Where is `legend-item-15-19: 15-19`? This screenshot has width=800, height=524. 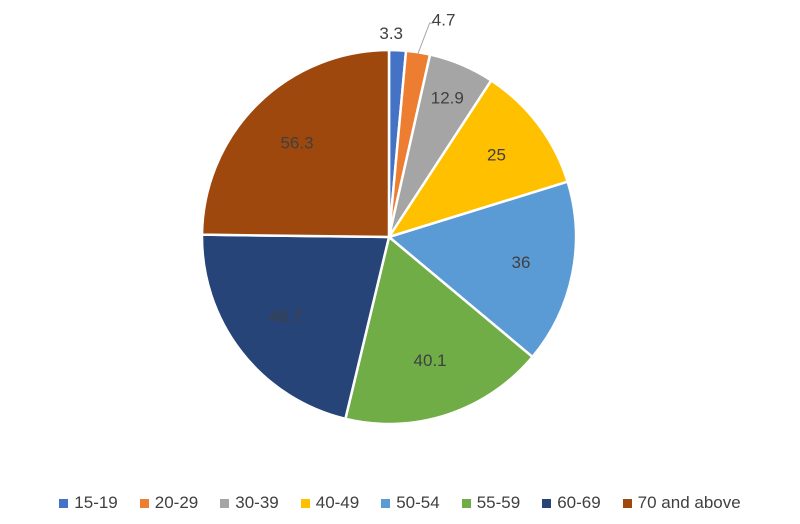 legend-item-15-19: 15-19 is located at coordinates (88, 503).